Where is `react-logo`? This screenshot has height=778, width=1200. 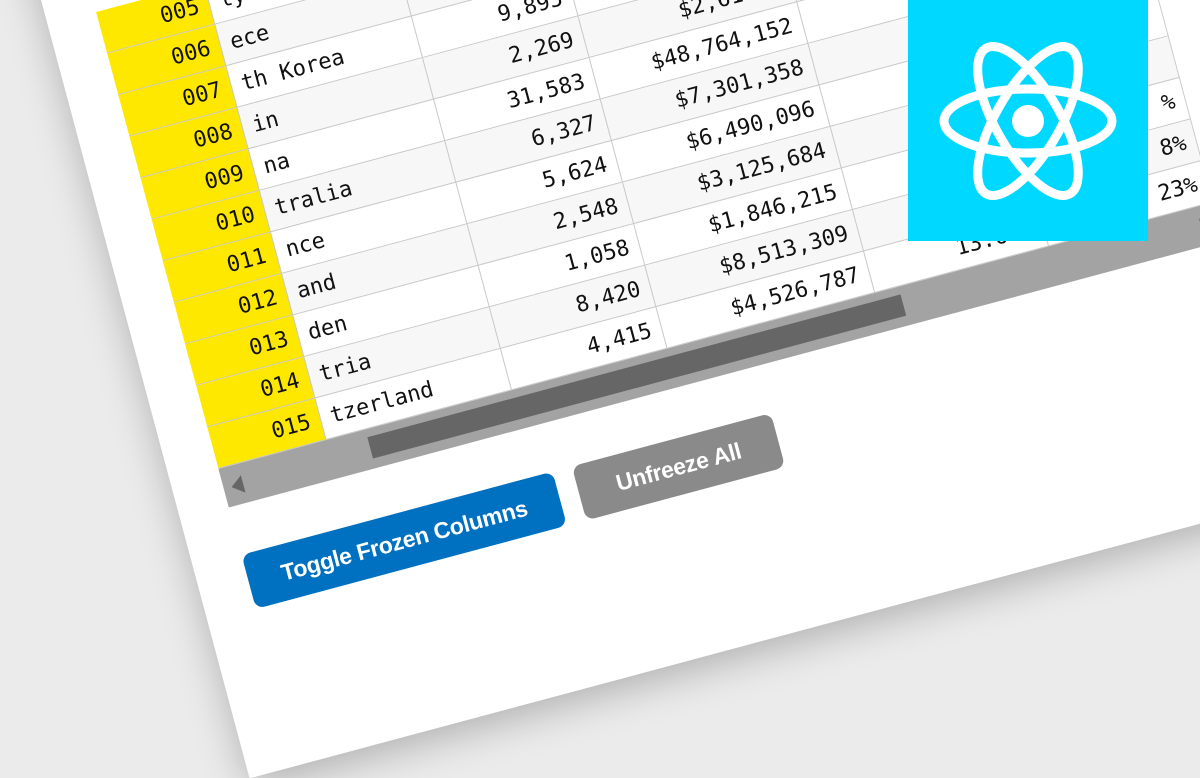 react-logo is located at coordinates (1028, 120).